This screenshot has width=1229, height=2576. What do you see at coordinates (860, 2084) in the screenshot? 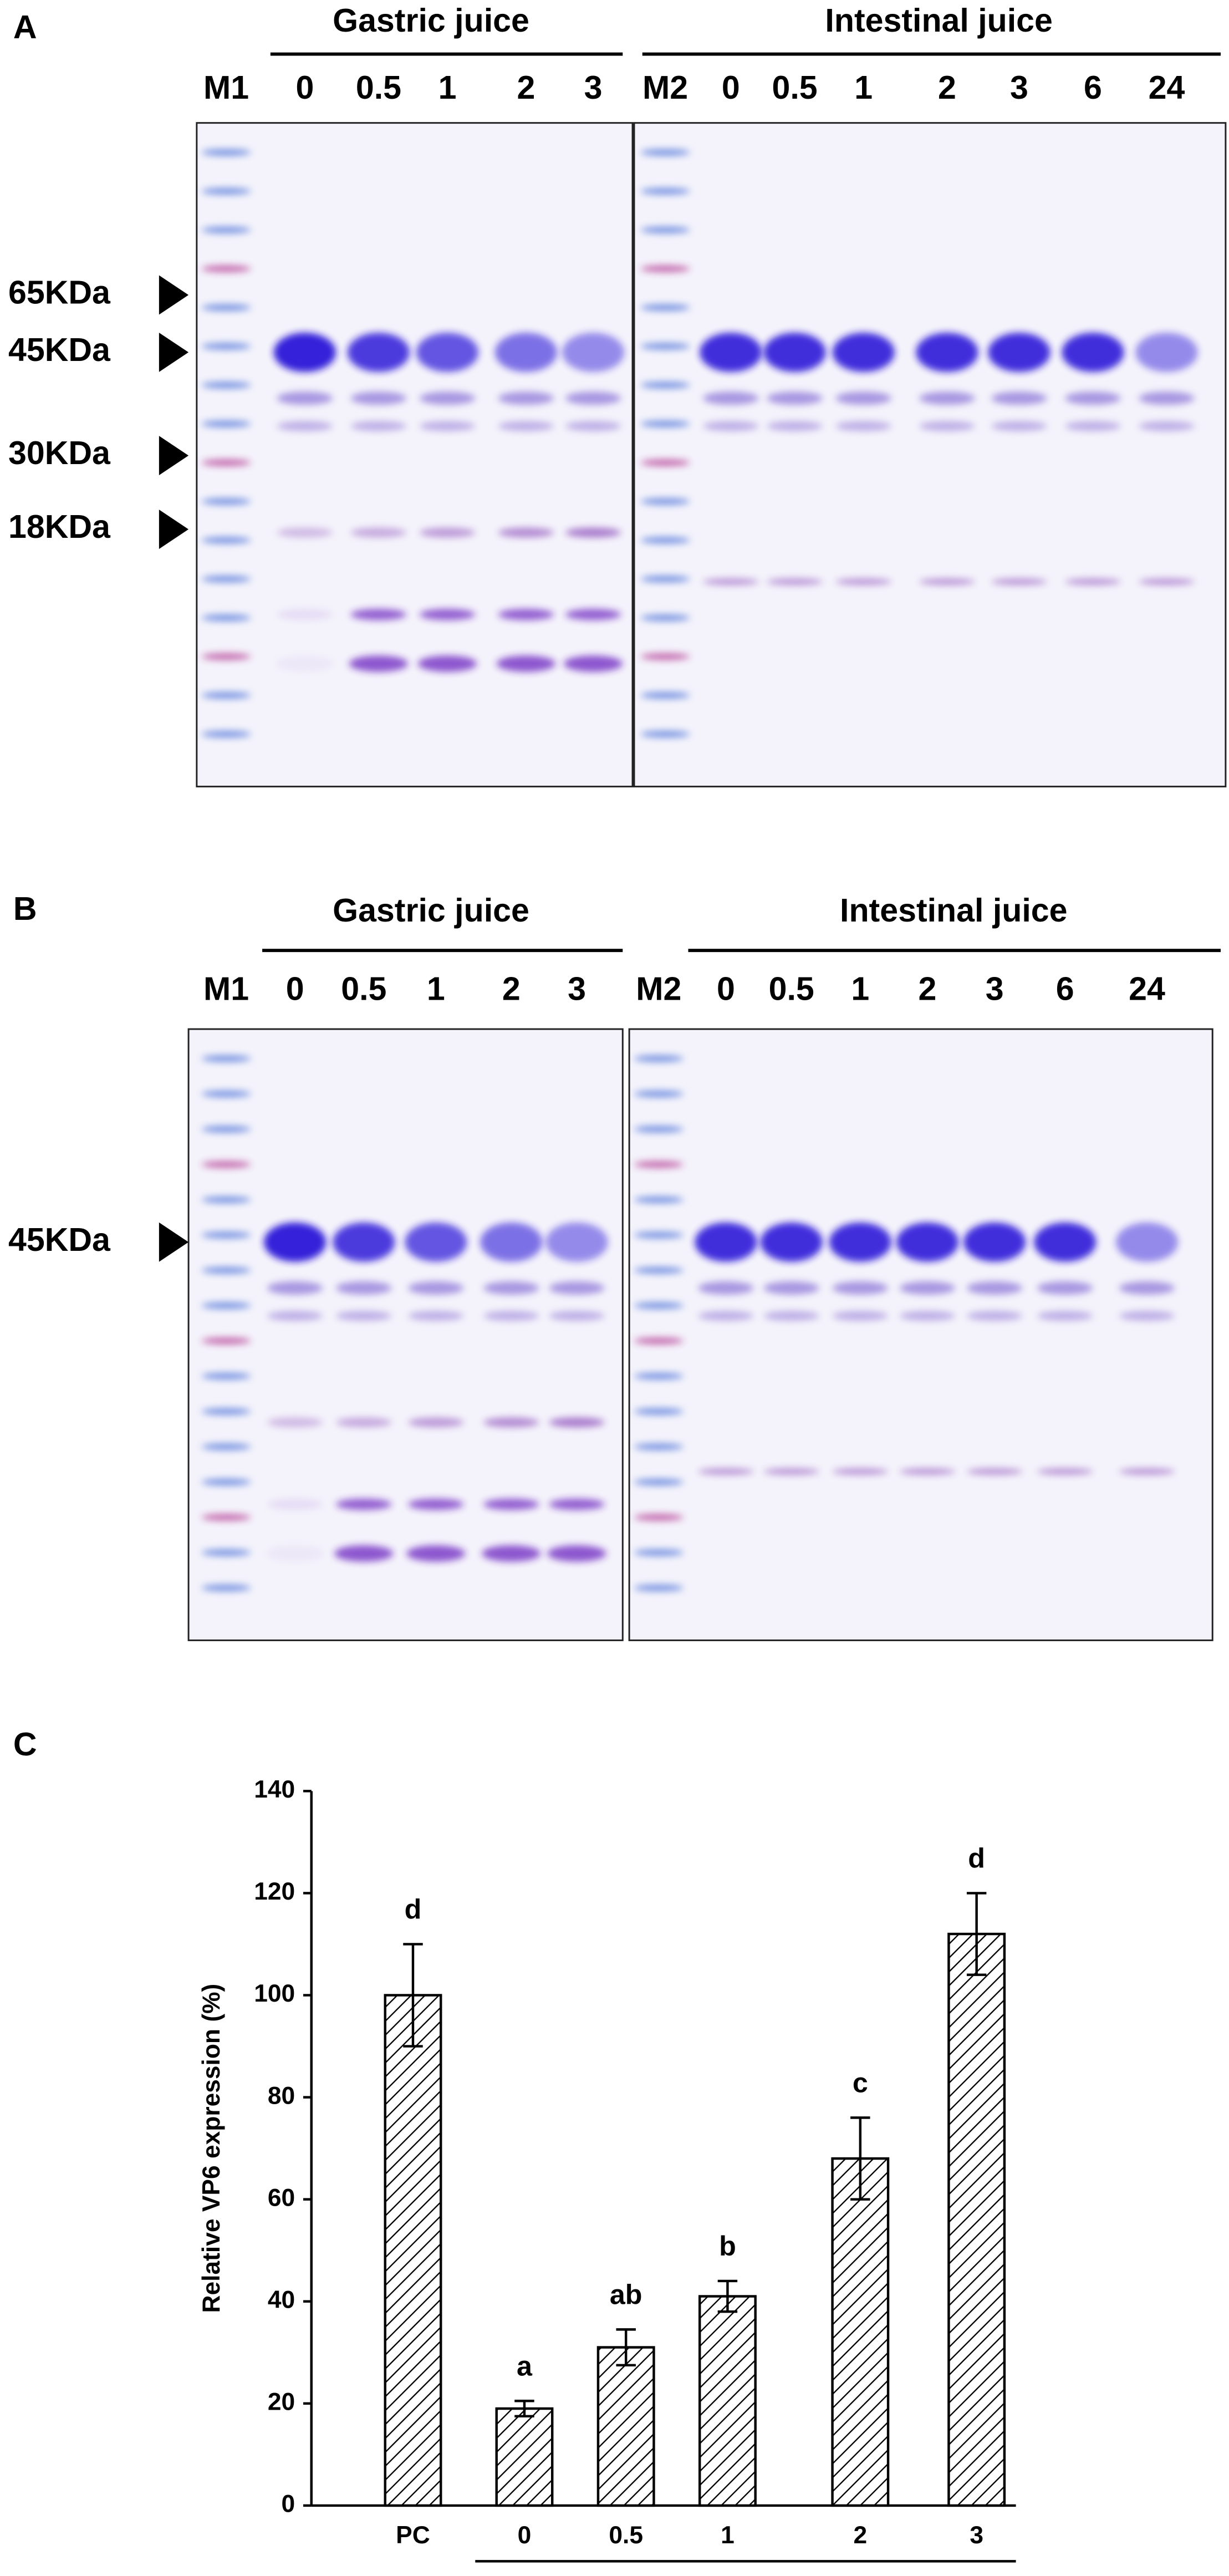
I see `significance-label: c` at bounding box center [860, 2084].